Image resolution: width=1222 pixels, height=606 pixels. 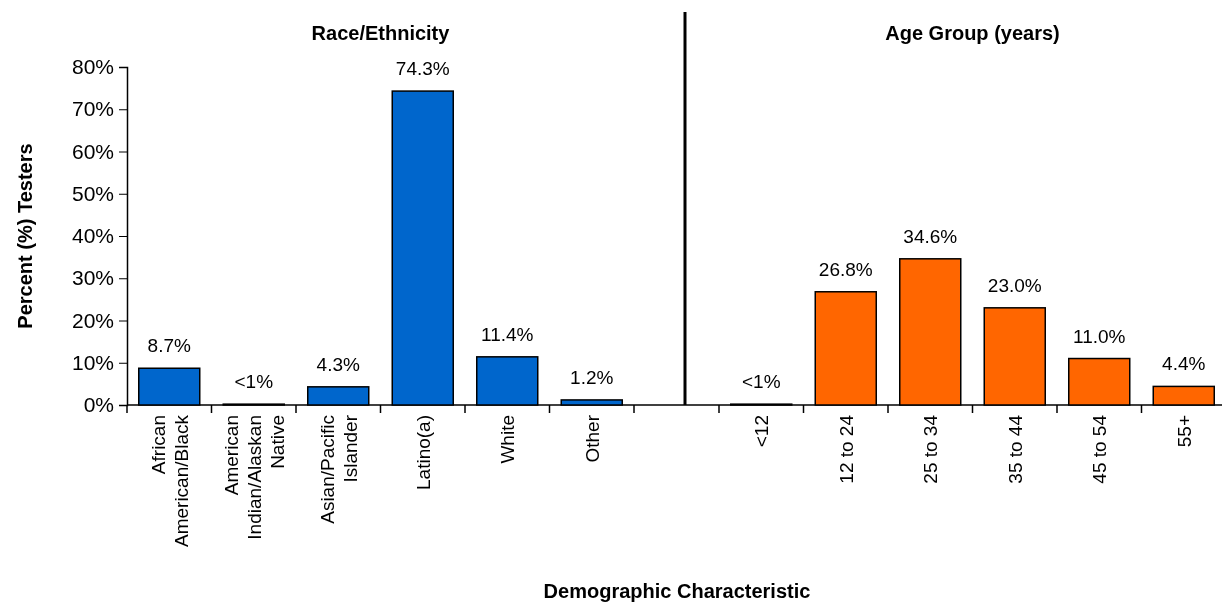 I want to click on x-tick-label: 35 to 44, so click(x=1015, y=449).